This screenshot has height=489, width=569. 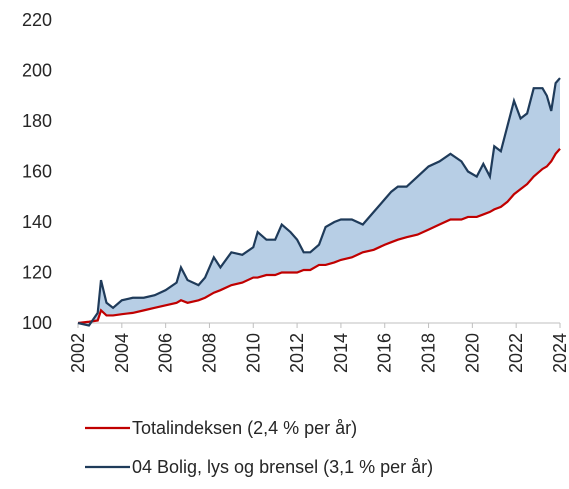 What do you see at coordinates (37, 121) in the screenshot?
I see `y-tick-label: 180` at bounding box center [37, 121].